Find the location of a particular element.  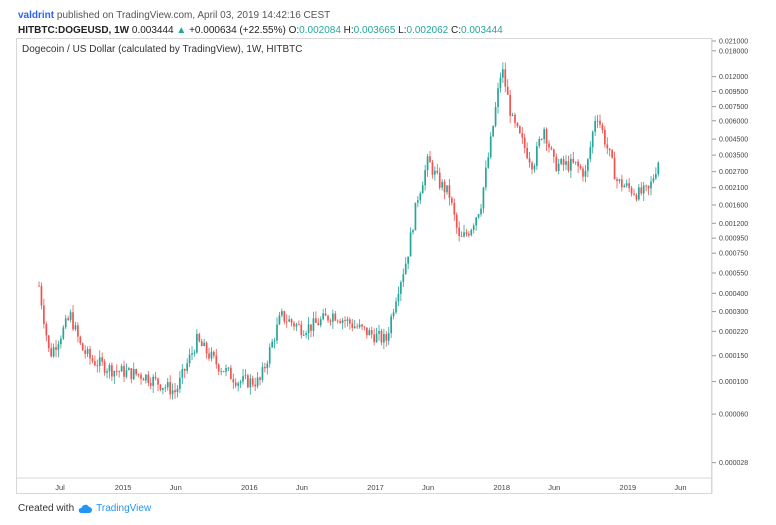

x-tick-label: 2017 is located at coordinates (375, 487).